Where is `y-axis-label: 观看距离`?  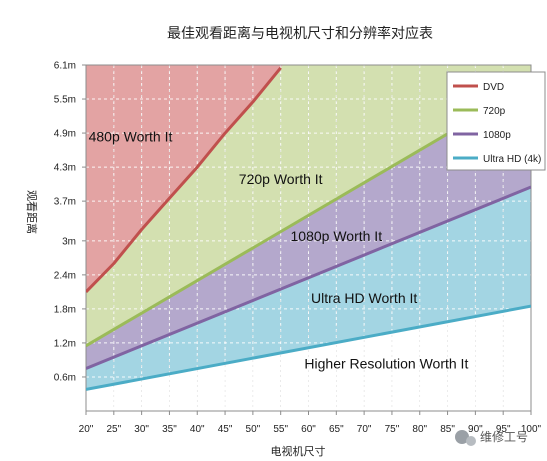
y-axis-label: 观看距离 is located at coordinates (32, 212).